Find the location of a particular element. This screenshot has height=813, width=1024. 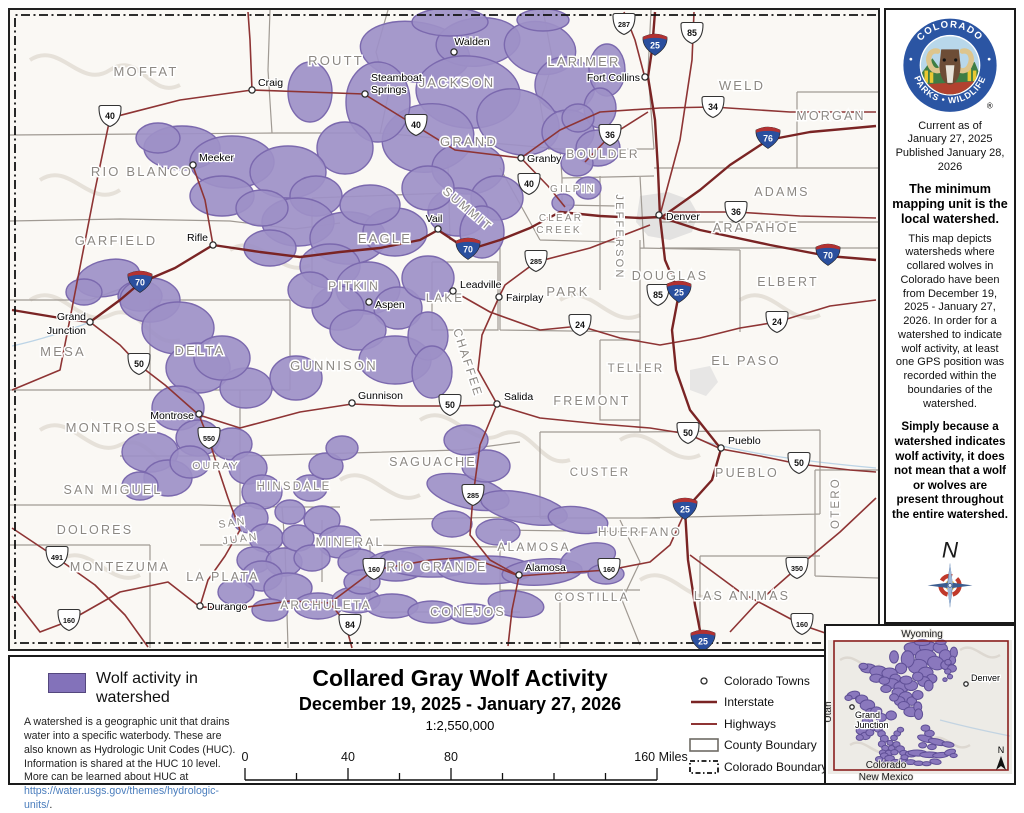

town-label: Walden is located at coordinates (471, 42).